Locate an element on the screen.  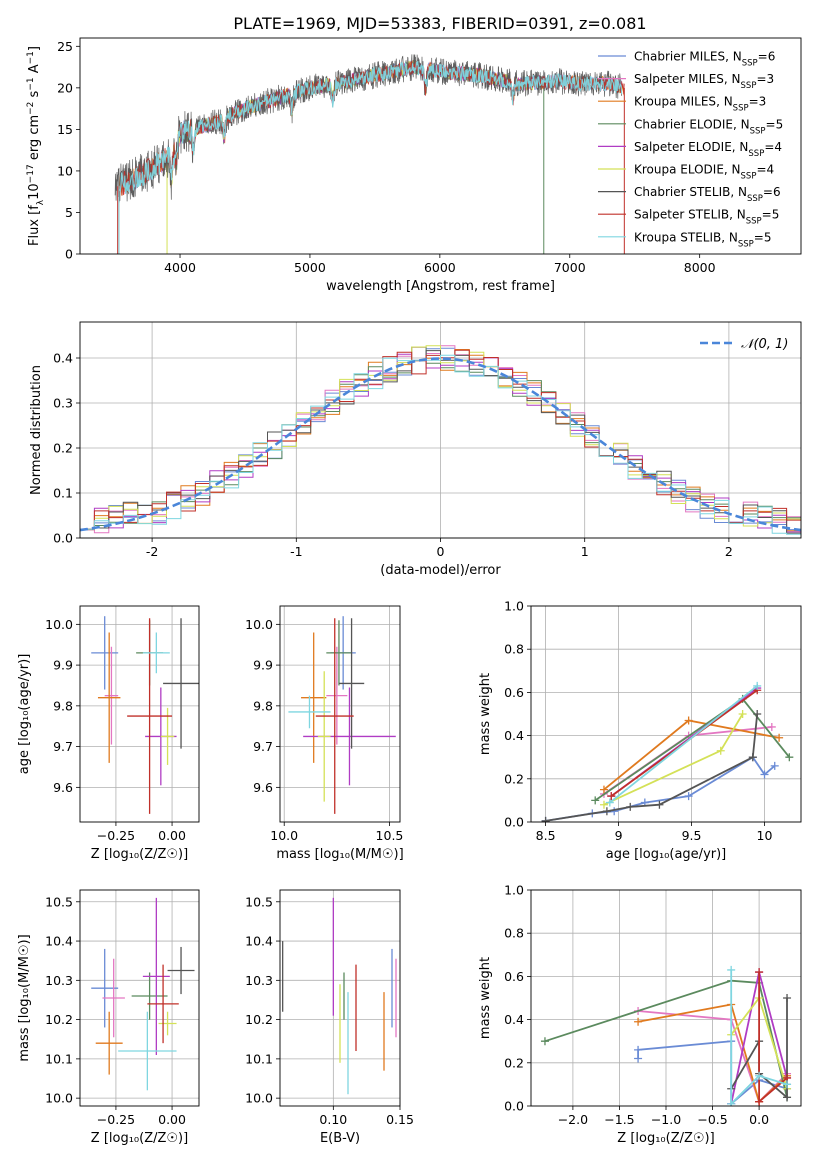
age-vs-mass-ytick-label-4: 10.0 is located at coordinates (259, 624).